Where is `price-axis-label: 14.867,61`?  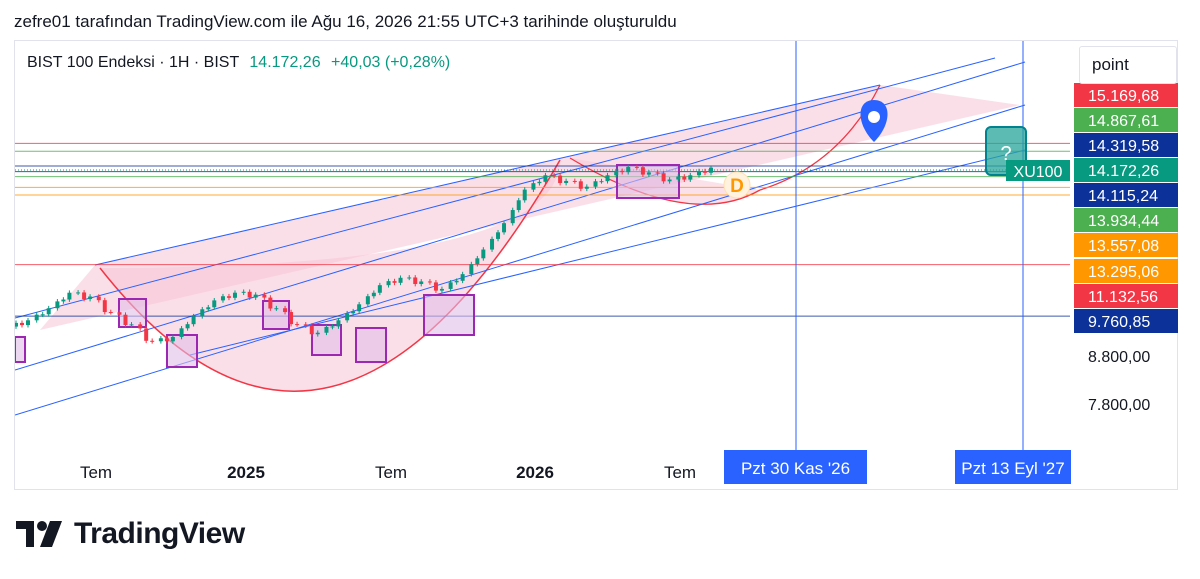 price-axis-label: 14.867,61 is located at coordinates (1123, 121).